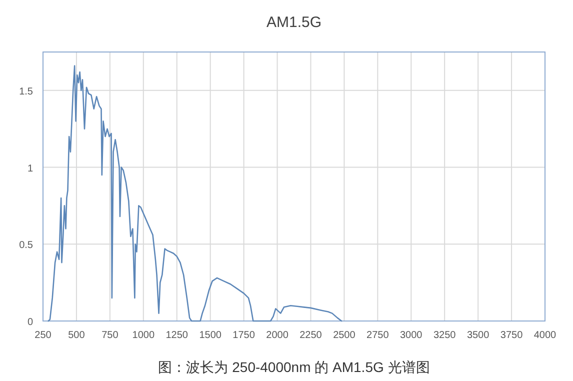 The image size is (573, 381). What do you see at coordinates (43, 335) in the screenshot?
I see `x-tick-label: 250` at bounding box center [43, 335].